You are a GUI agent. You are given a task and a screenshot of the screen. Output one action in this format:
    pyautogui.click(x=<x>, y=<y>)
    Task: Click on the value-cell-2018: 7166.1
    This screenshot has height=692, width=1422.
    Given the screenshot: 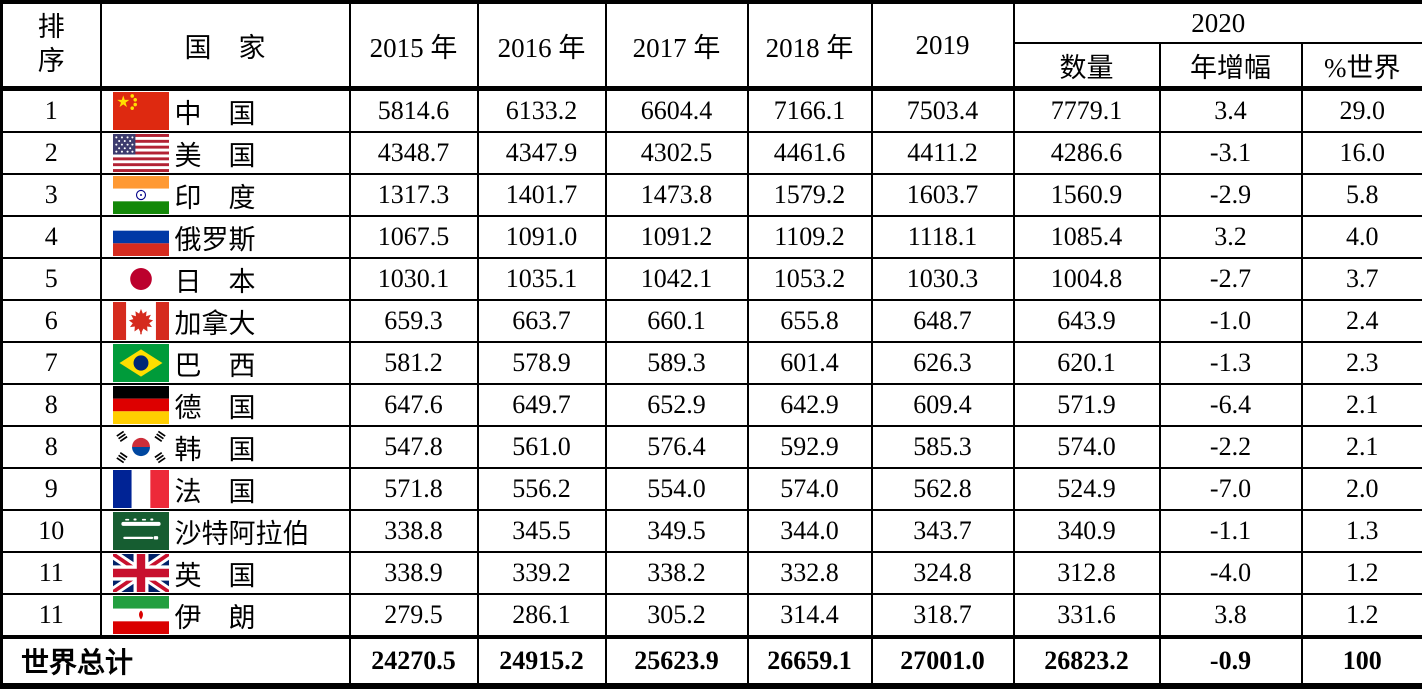 What is the action you would take?
    pyautogui.click(x=809, y=109)
    